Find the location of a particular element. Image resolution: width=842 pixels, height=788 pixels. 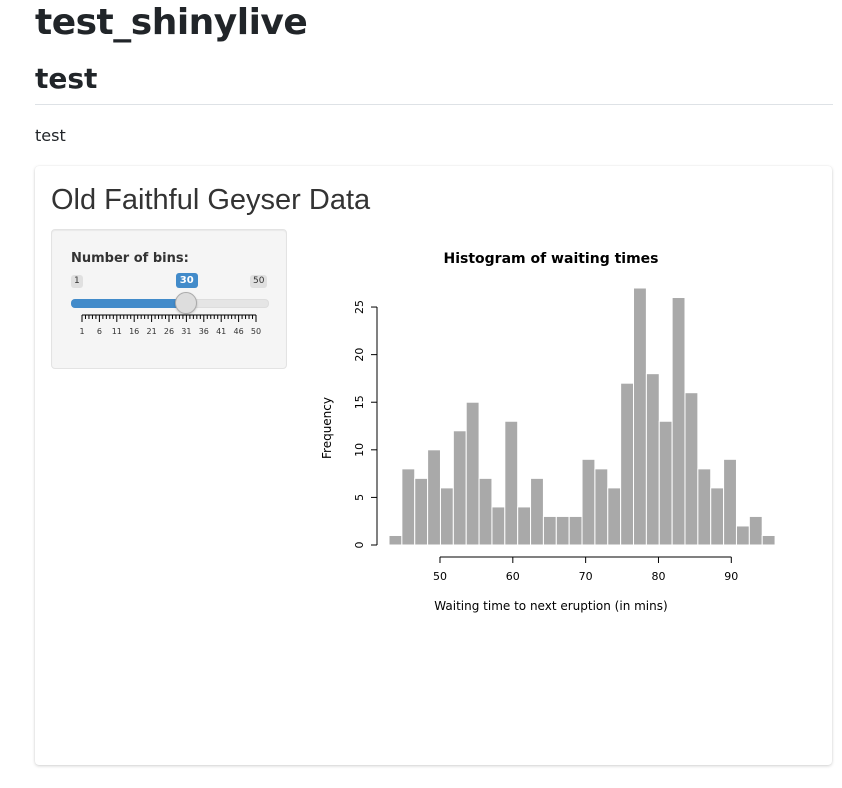

paragraph-text: test is located at coordinates (50, 135).